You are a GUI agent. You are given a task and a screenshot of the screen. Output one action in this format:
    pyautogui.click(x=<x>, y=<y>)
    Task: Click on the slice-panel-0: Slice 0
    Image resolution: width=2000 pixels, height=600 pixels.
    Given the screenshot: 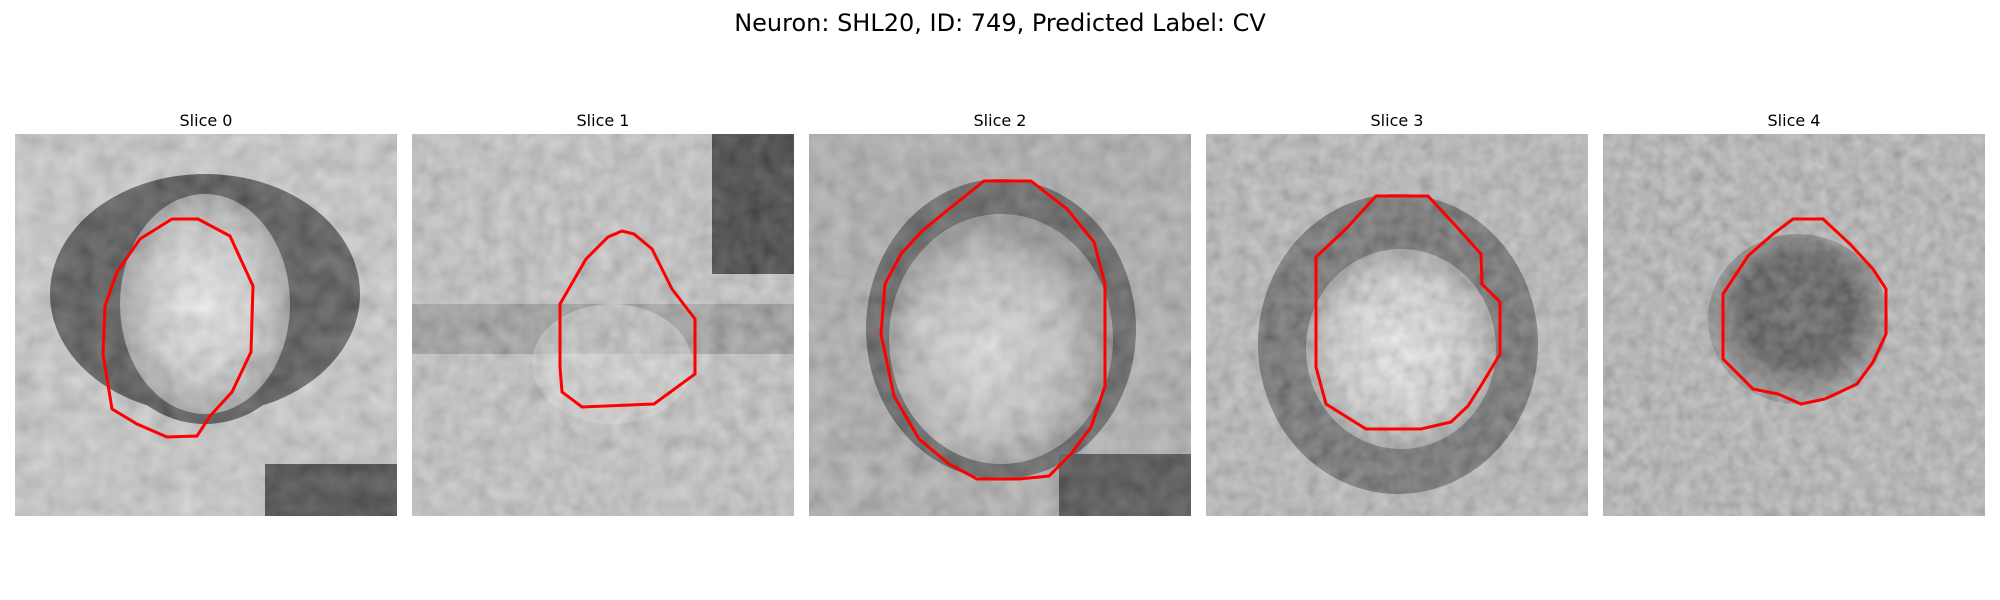 What is the action you would take?
    pyautogui.click(x=206, y=313)
    